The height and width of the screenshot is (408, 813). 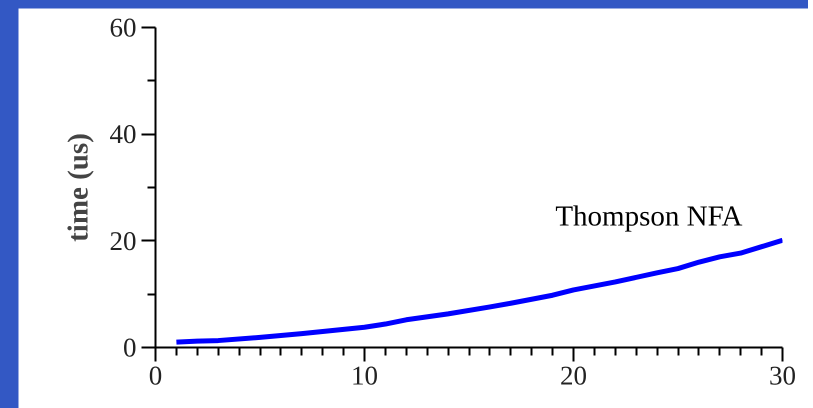 I want to click on y-tick-label: 20, so click(x=123, y=241).